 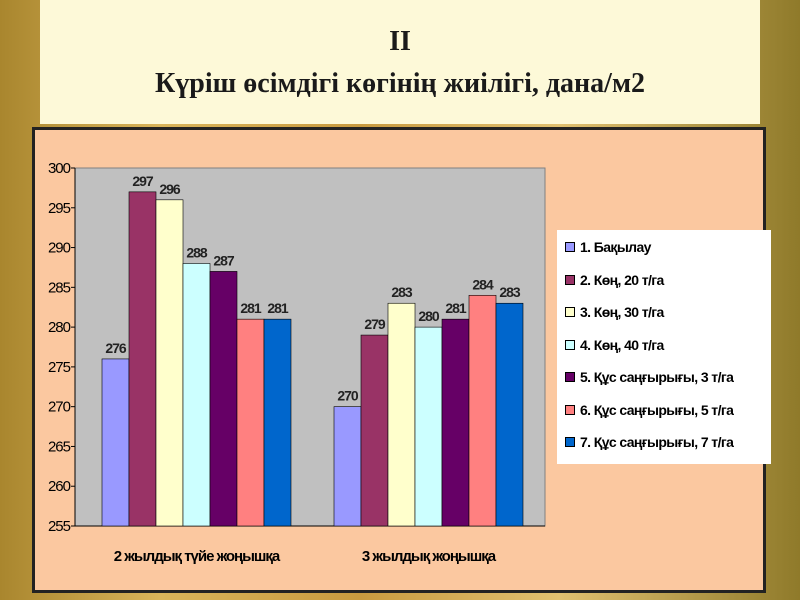 What do you see at coordinates (59, 287) in the screenshot?
I see `y-tick-label: 285` at bounding box center [59, 287].